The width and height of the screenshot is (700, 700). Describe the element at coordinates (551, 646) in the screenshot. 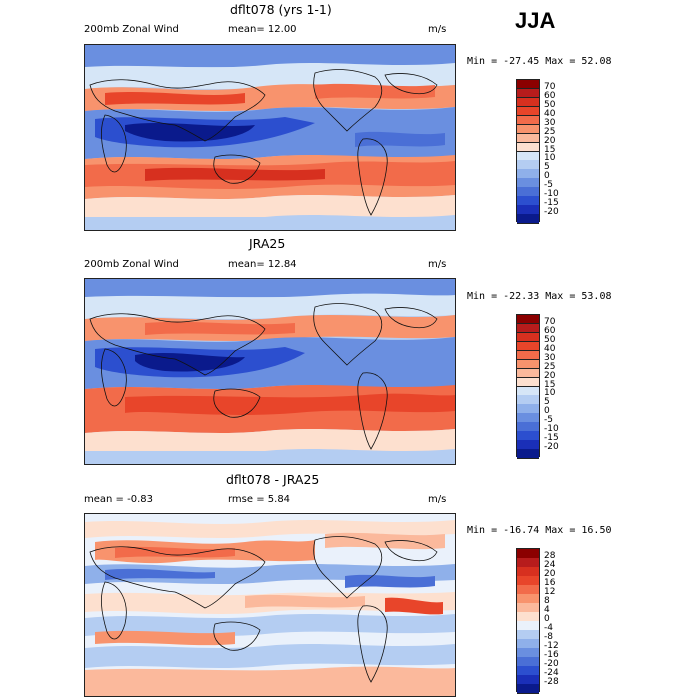

I see `colorbar-tick-label: -12` at that location.